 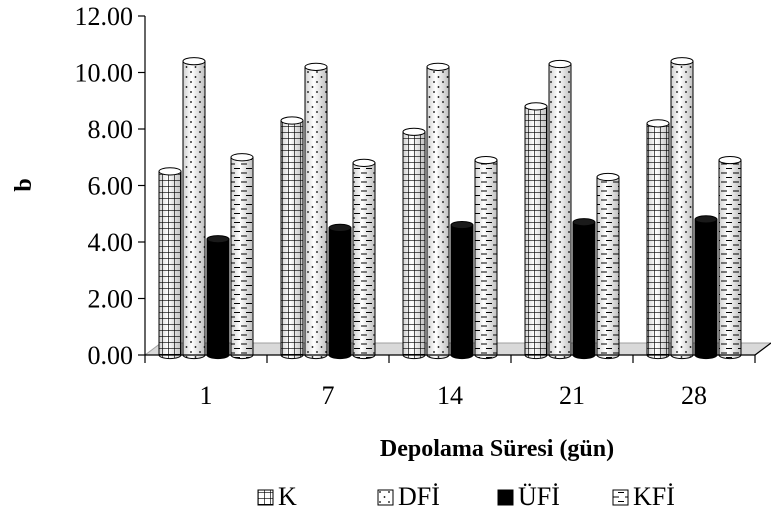 I want to click on x-tick-label: 14, so click(x=450, y=395).